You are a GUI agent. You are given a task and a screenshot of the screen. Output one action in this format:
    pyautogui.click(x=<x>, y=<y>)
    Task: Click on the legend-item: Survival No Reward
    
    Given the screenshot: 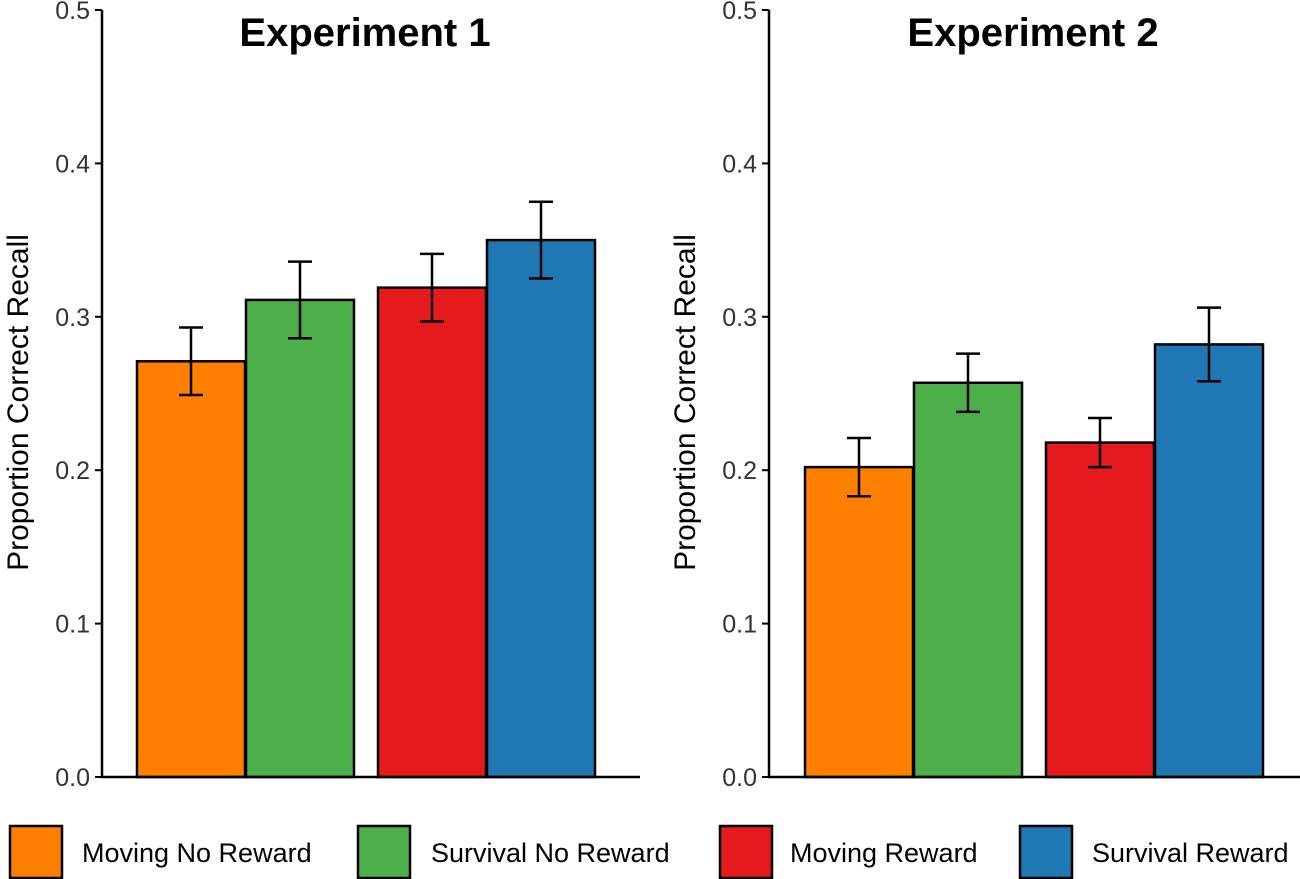 What is the action you would take?
    pyautogui.click(x=513, y=851)
    